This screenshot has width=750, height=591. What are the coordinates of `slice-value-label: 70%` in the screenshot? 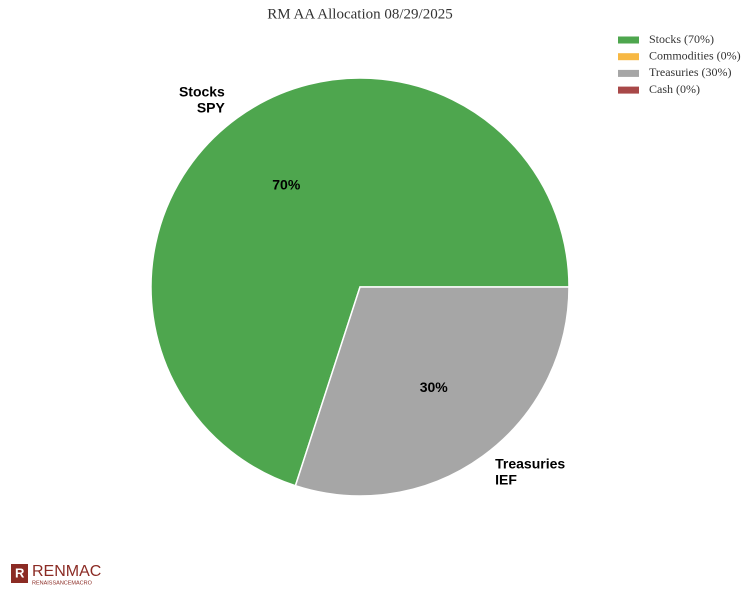 It's located at (286, 184).